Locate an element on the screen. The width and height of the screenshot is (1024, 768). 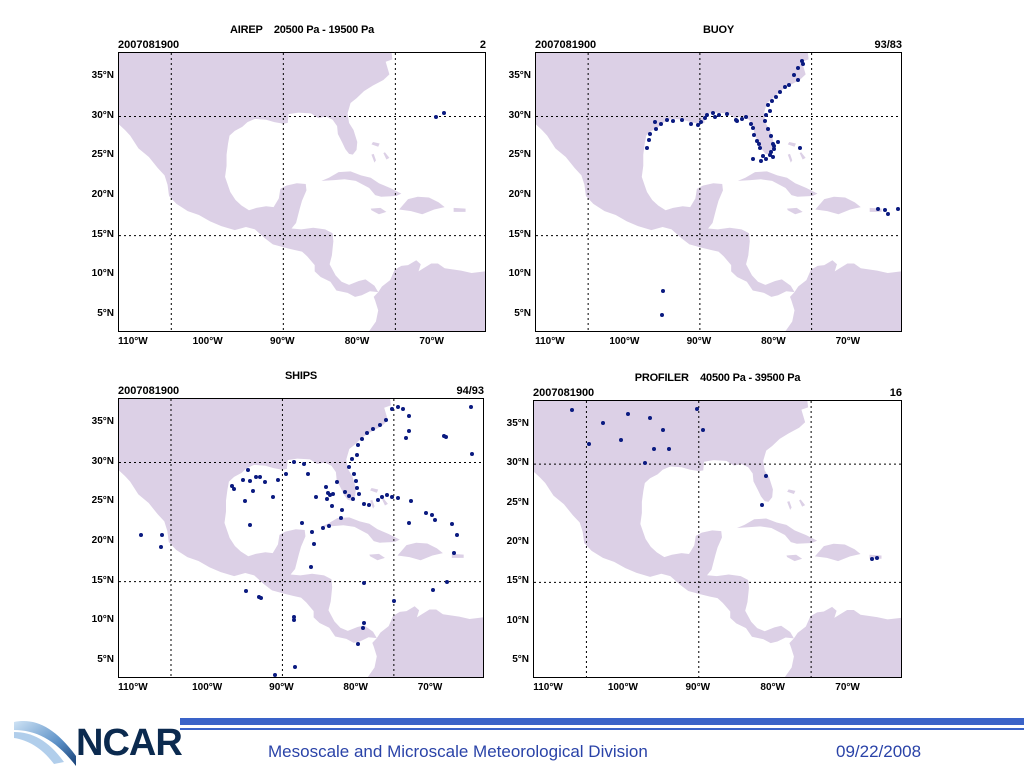
latitude-label: 10°N is located at coordinates (517, 620).